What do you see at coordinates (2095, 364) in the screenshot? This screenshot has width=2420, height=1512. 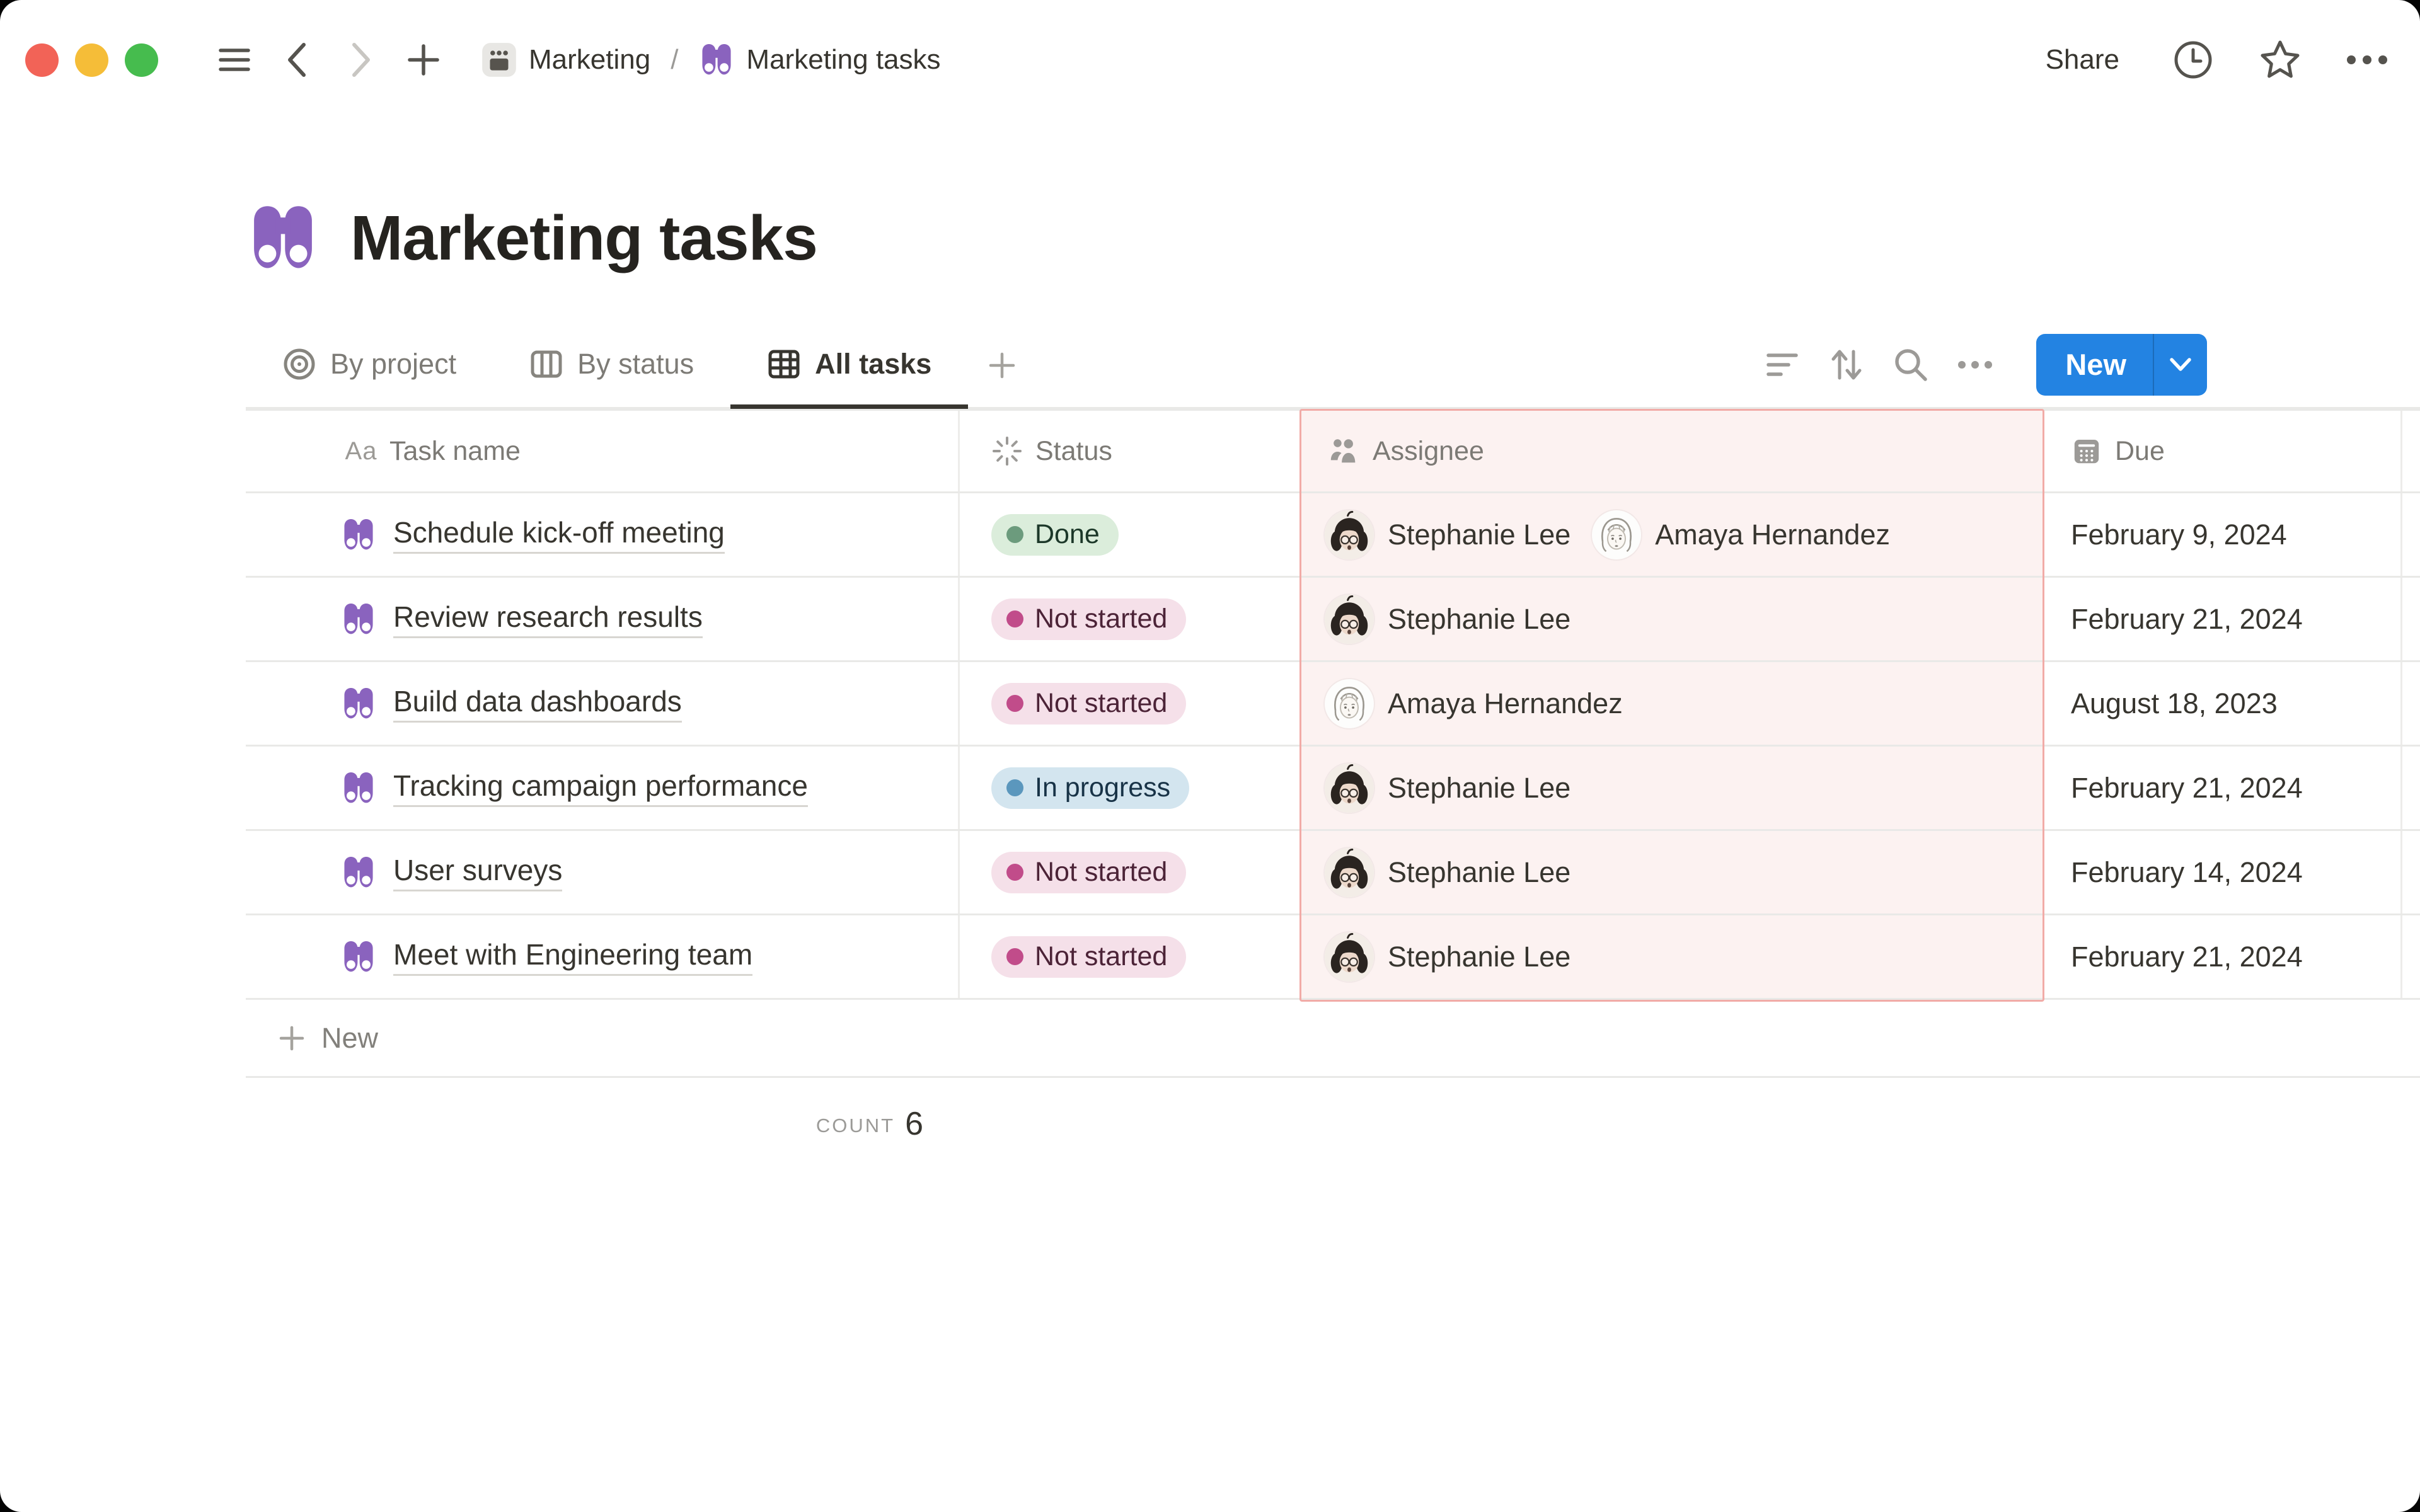 I see `new-button-label: New` at bounding box center [2095, 364].